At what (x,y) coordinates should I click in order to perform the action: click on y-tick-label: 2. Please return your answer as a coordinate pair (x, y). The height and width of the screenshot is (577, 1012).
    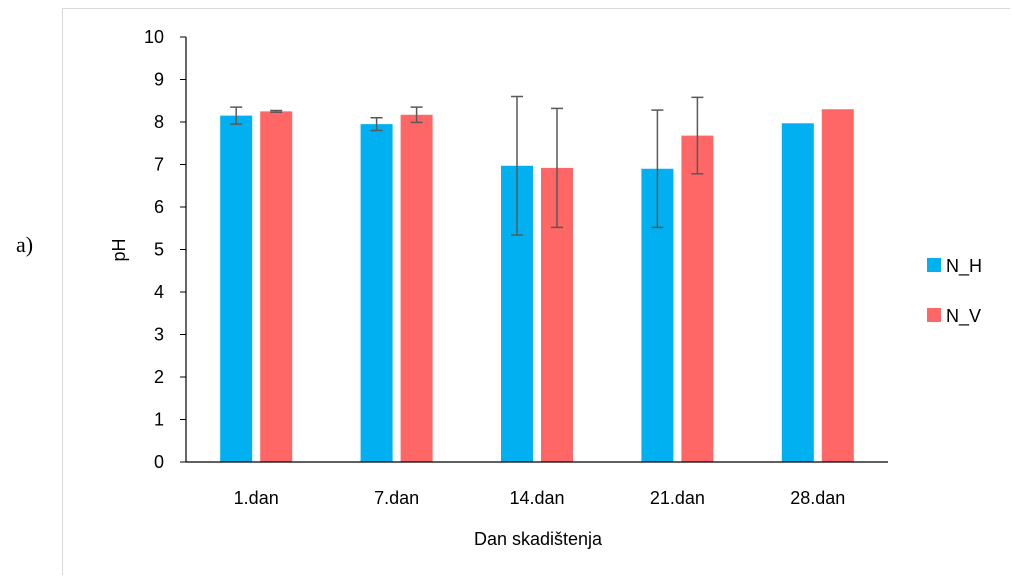
    Looking at the image, I should click on (159, 377).